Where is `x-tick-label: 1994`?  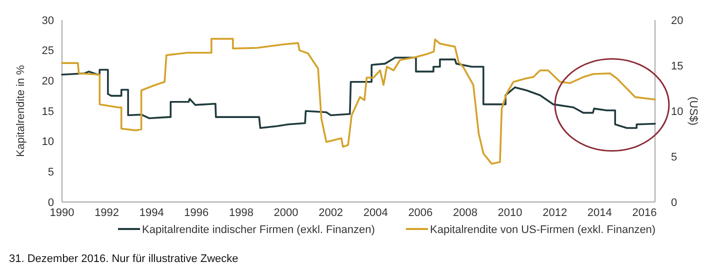
x-tick-label: 1994 is located at coordinates (151, 213).